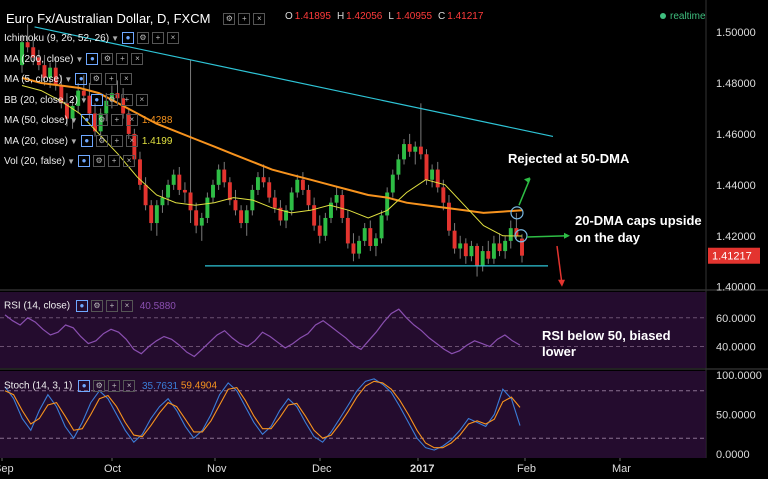 The width and height of the screenshot is (768, 479). What do you see at coordinates (734, 255) in the screenshot?
I see `last-price-tag` at bounding box center [734, 255].